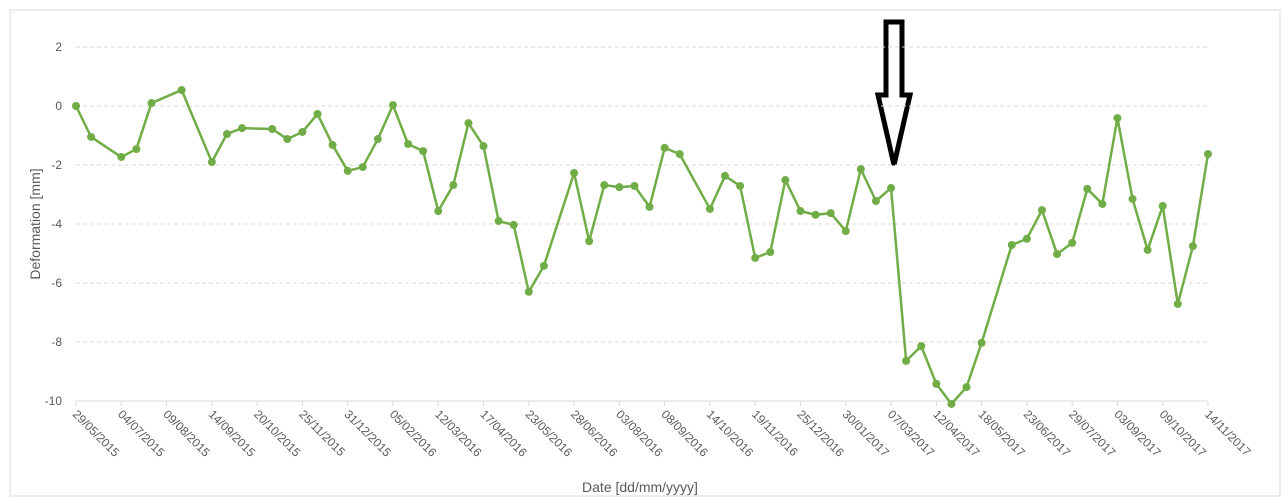  Describe the element at coordinates (956, 433) in the screenshot. I see `x-tick-label: 12/04/2017` at that location.